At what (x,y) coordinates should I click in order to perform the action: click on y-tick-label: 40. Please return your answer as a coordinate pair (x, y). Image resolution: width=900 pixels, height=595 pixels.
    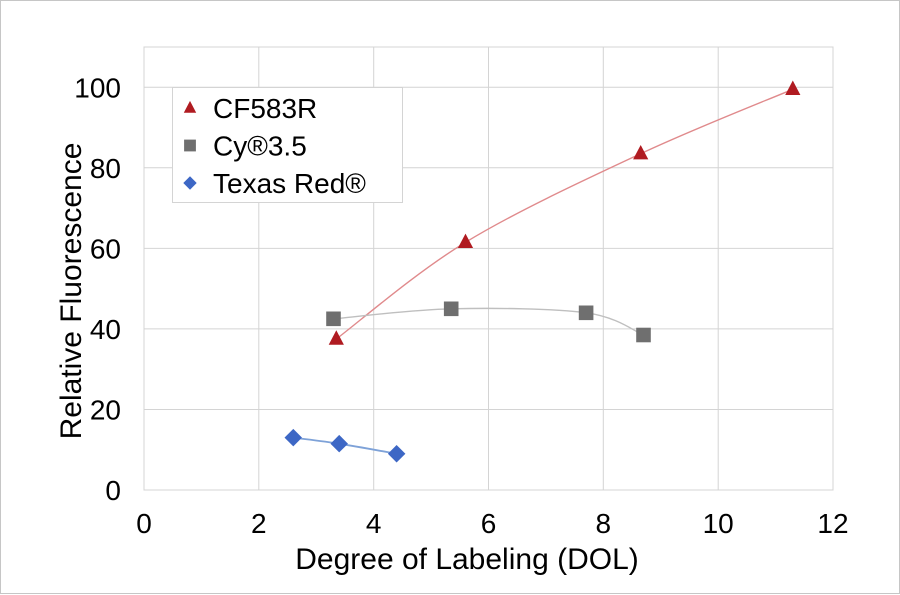
    Looking at the image, I should click on (105, 329).